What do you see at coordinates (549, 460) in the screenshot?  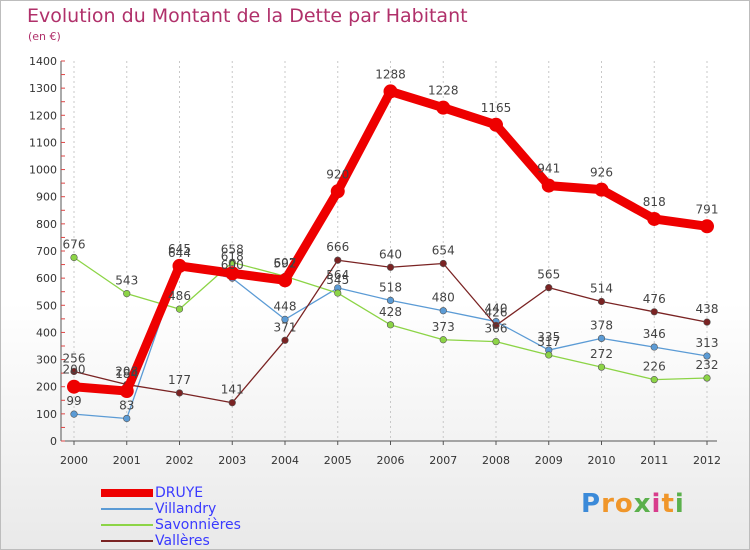 I see `x-tick-label: 2009` at bounding box center [549, 460].